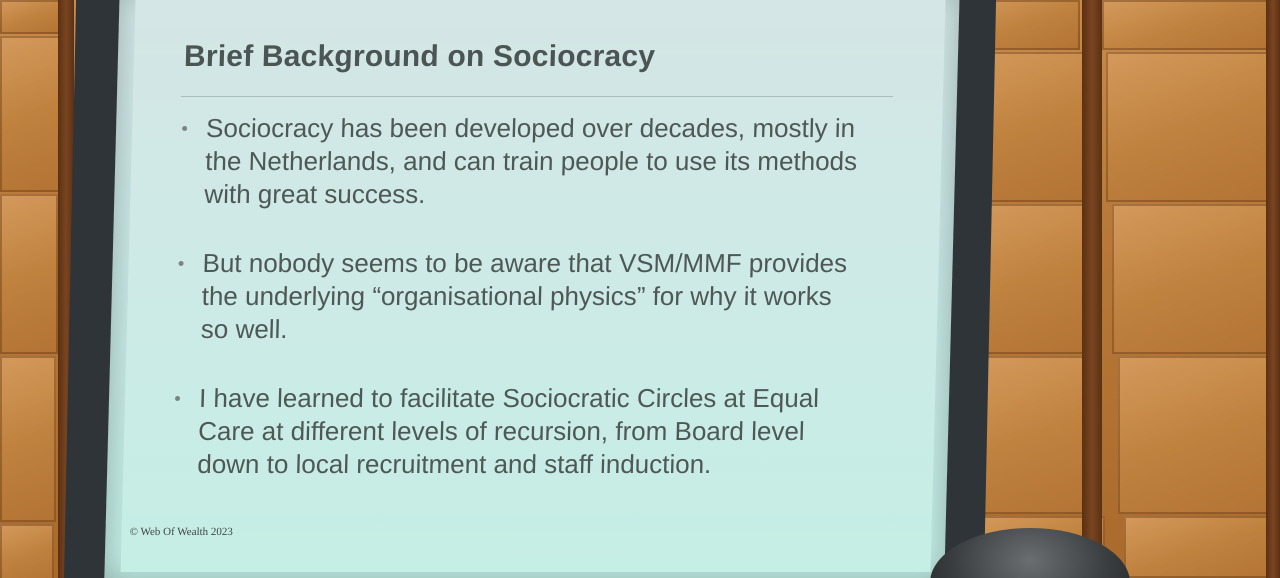  Describe the element at coordinates (315, 194) in the screenshot. I see `bullet-line: with great success.` at that location.